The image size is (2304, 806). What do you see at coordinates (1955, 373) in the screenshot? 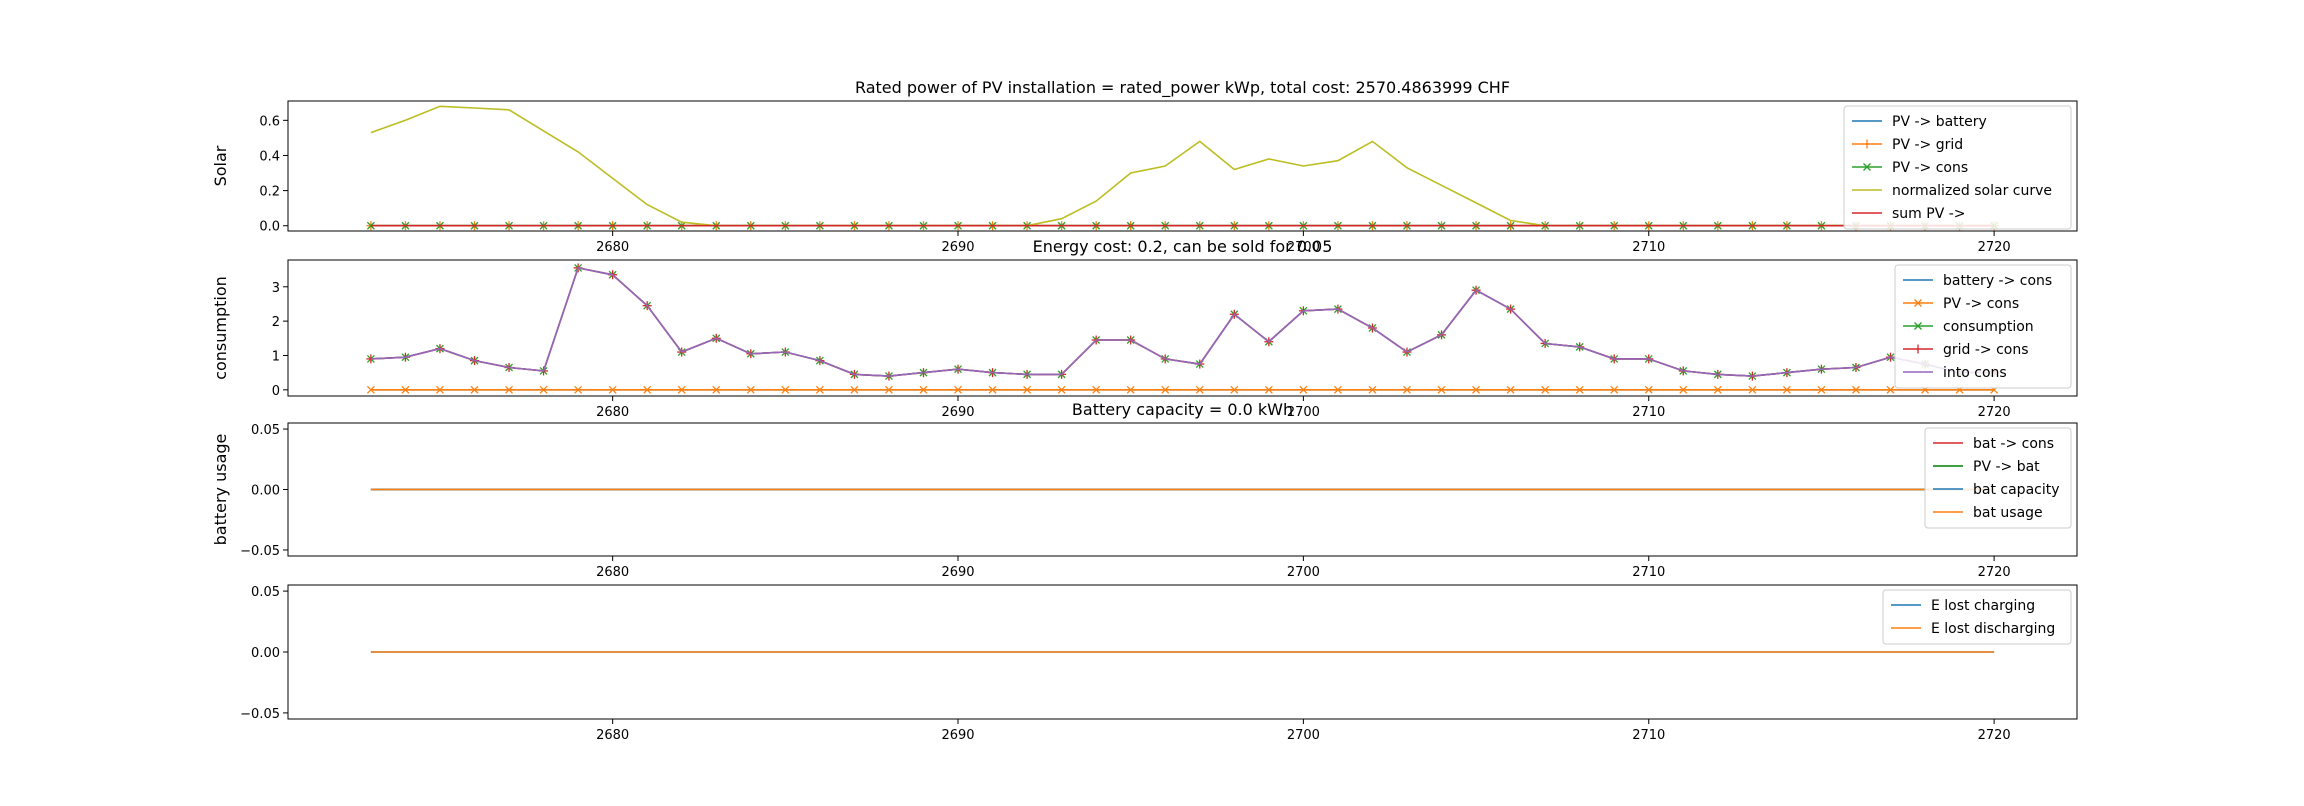
I see `legend-item: into cons` at bounding box center [1955, 373].